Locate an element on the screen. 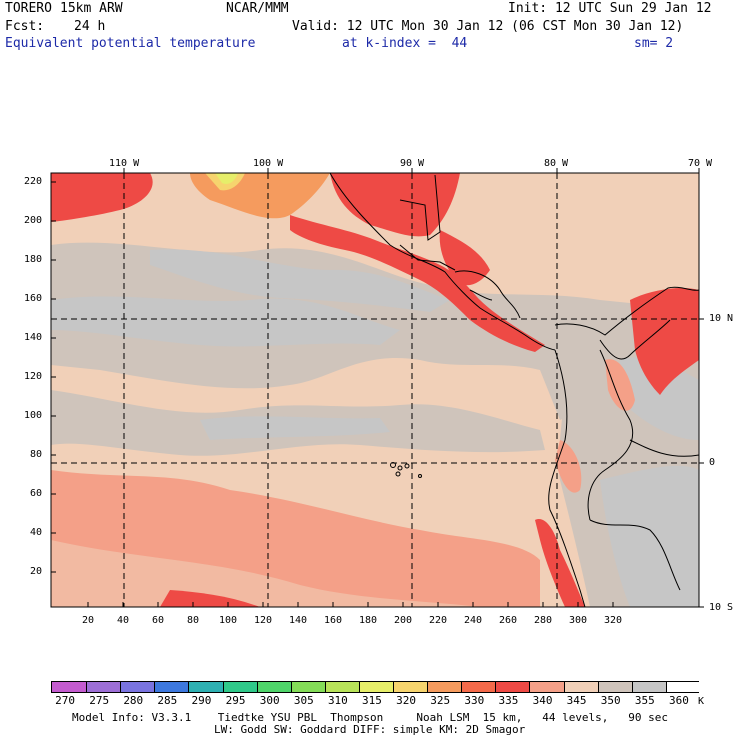  colorbar-tick-label: 275 is located at coordinates (99, 700).